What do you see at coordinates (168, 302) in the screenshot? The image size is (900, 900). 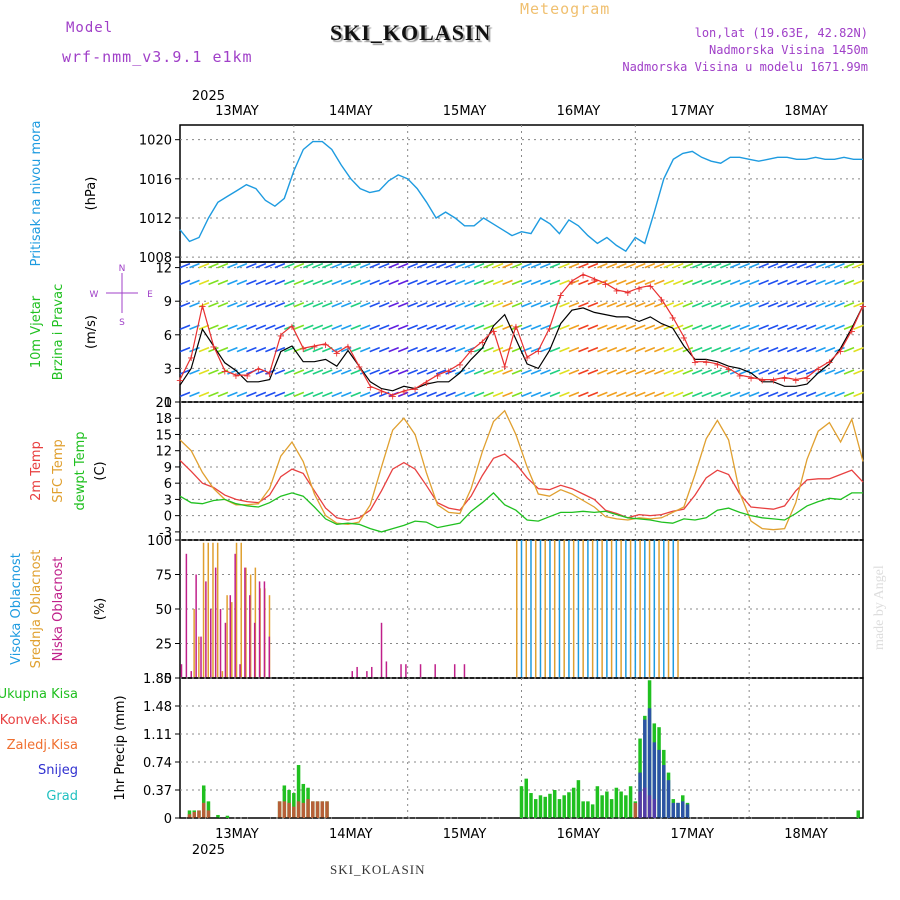 I see `wind-ytick-label: 9` at bounding box center [168, 302].